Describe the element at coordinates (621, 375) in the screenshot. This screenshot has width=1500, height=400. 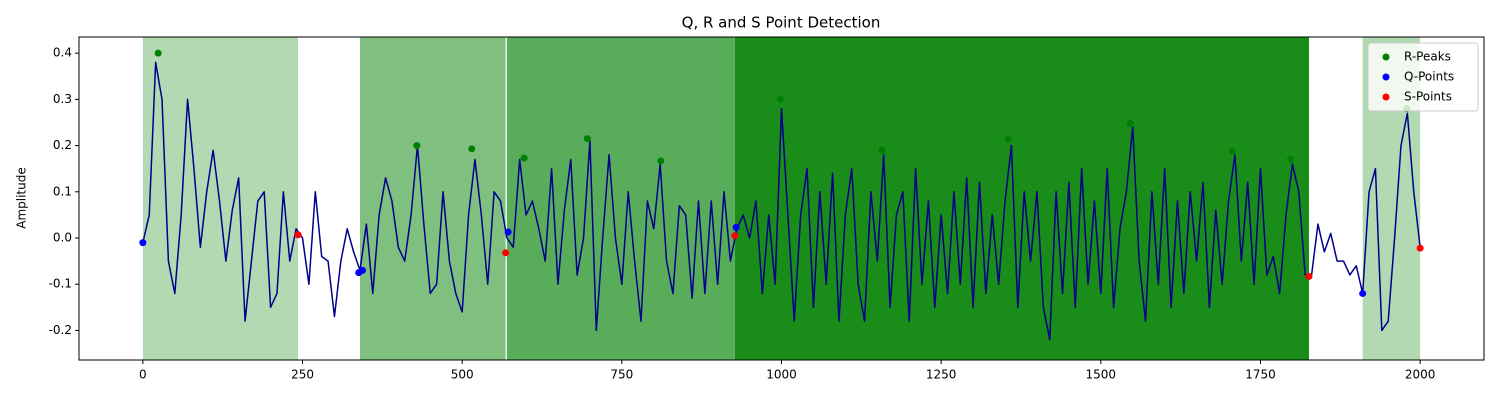
I see `x-tick-label: 750` at that location.